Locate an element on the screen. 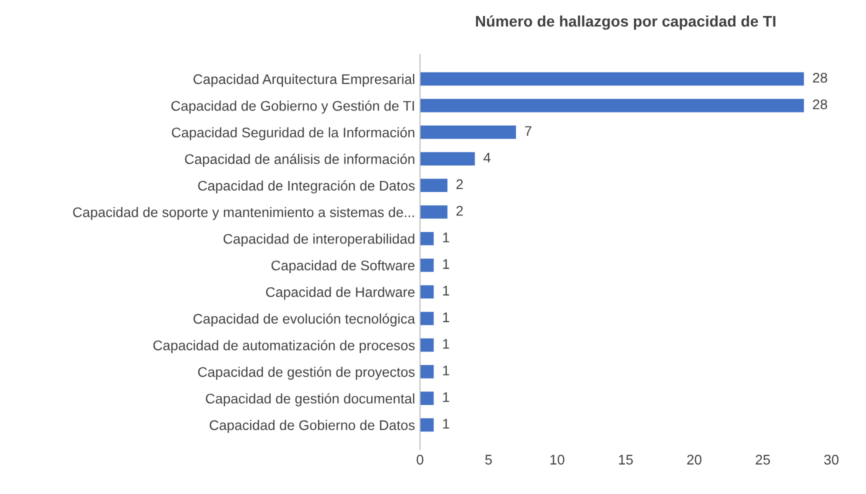  x-tick-label: 30 is located at coordinates (831, 459).